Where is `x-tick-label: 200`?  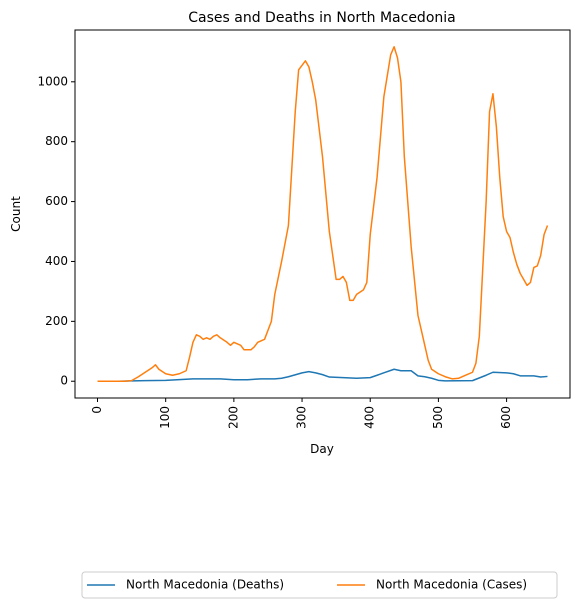 x-tick-label: 200 is located at coordinates (233, 417).